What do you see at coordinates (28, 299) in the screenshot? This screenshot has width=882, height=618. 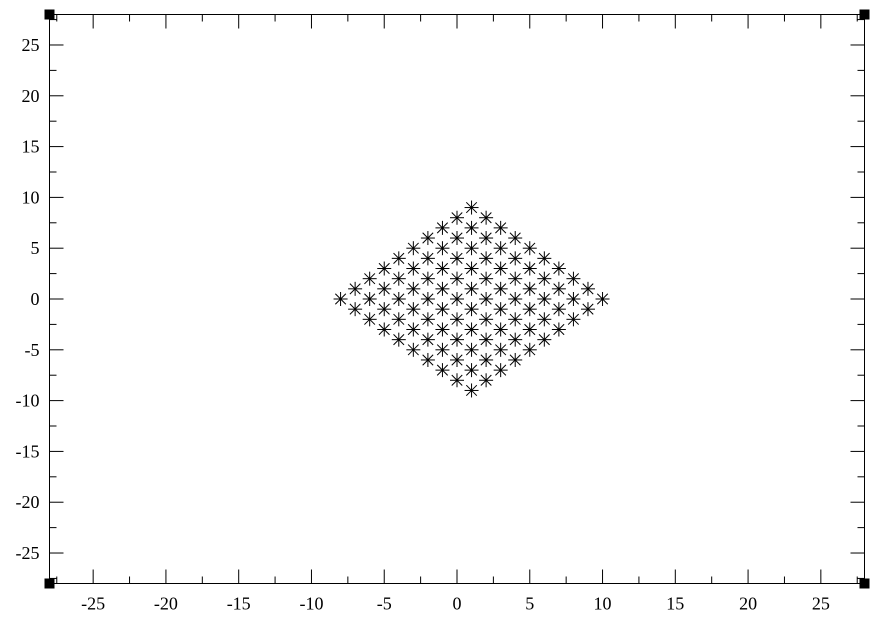 I see `y-tick-labels: -25 -20 -15 -10 -5 0 5 10 15 20 25` at bounding box center [28, 299].